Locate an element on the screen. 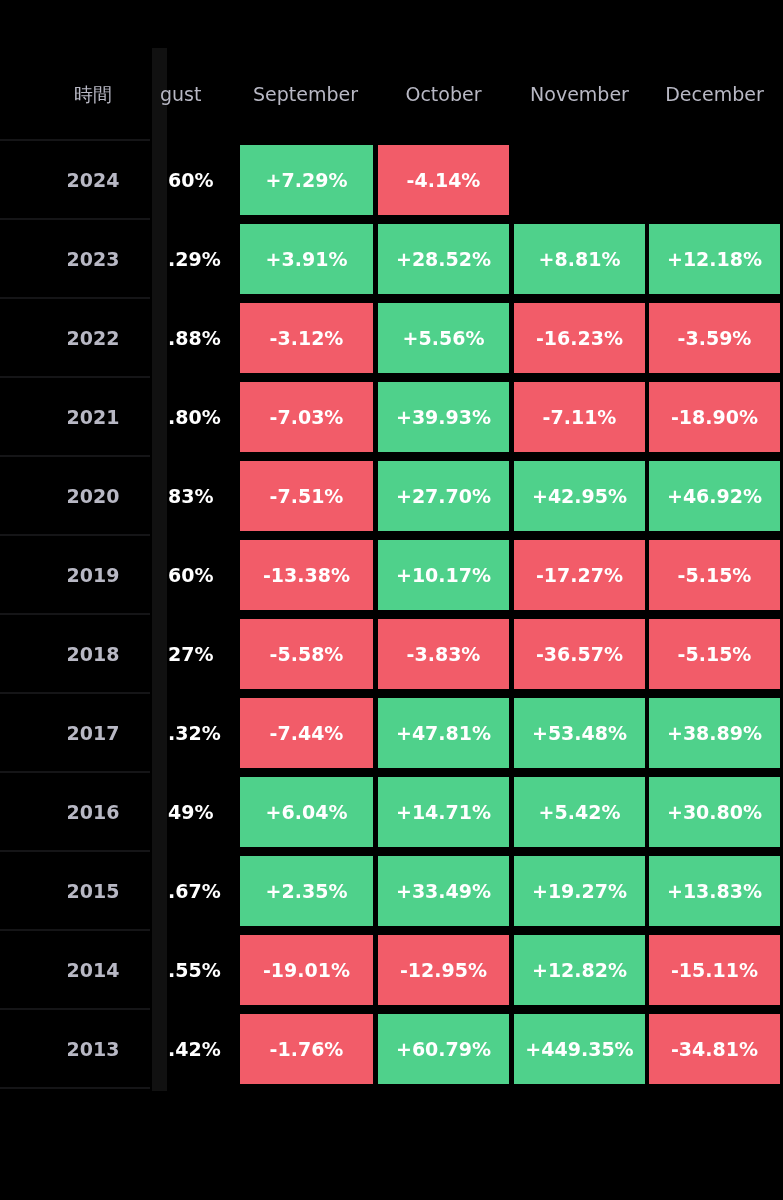 This screenshot has width=783, height=1200. data-label: -3.83% is located at coordinates (443, 654).